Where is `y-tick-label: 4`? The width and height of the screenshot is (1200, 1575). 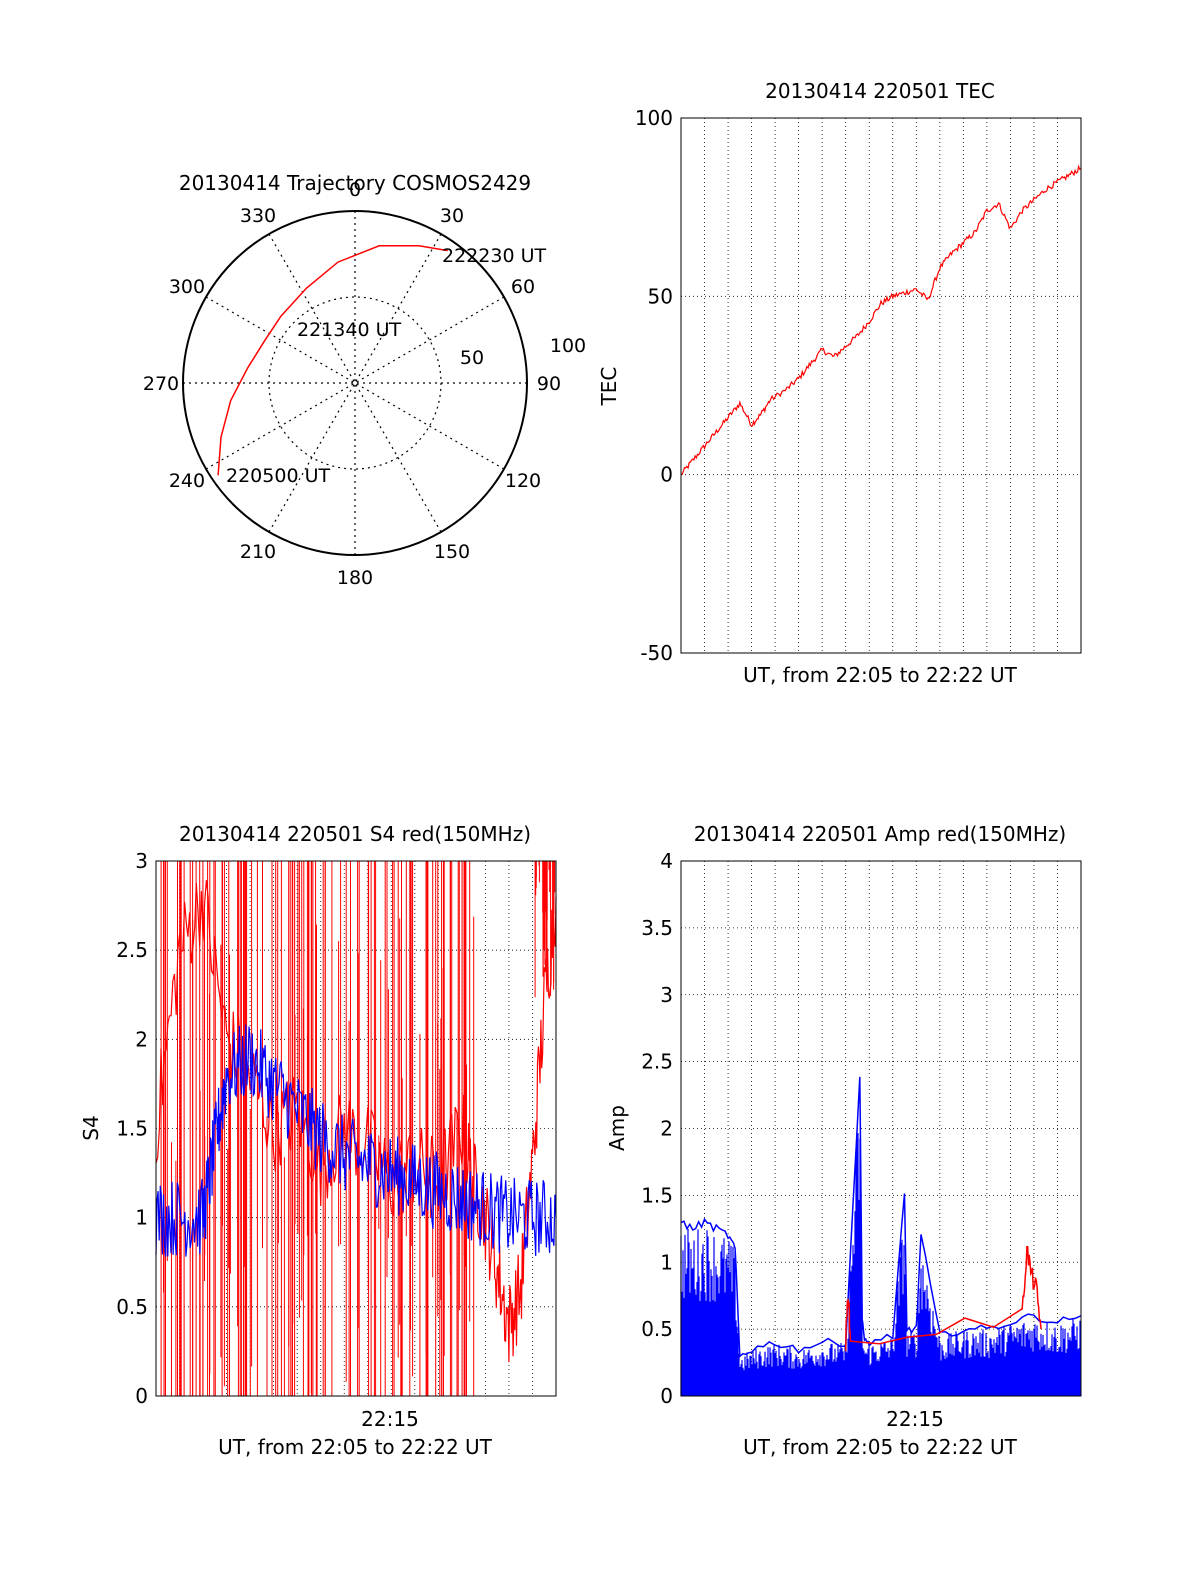 y-tick-label: 4 is located at coordinates (666, 861).